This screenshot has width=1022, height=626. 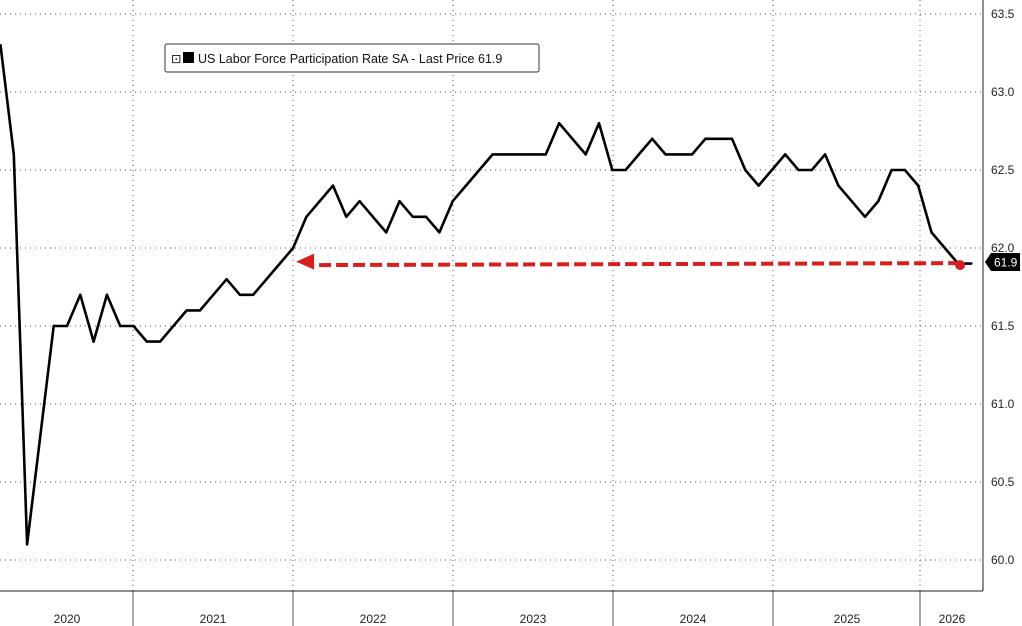 What do you see at coordinates (188, 57) in the screenshot?
I see `legend-swatch` at bounding box center [188, 57].